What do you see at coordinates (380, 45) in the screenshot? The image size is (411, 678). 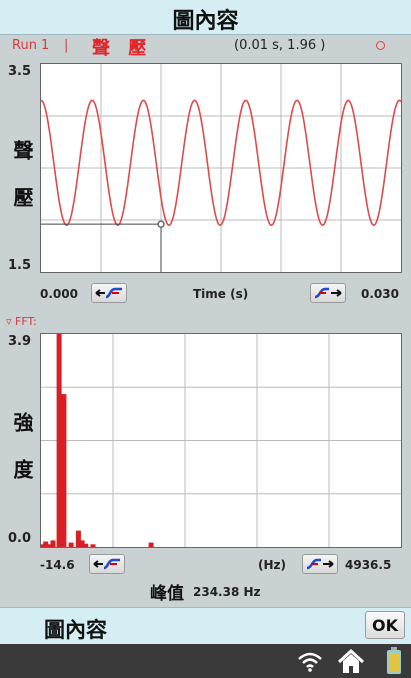 I see `status-circle-icon` at bounding box center [380, 45].